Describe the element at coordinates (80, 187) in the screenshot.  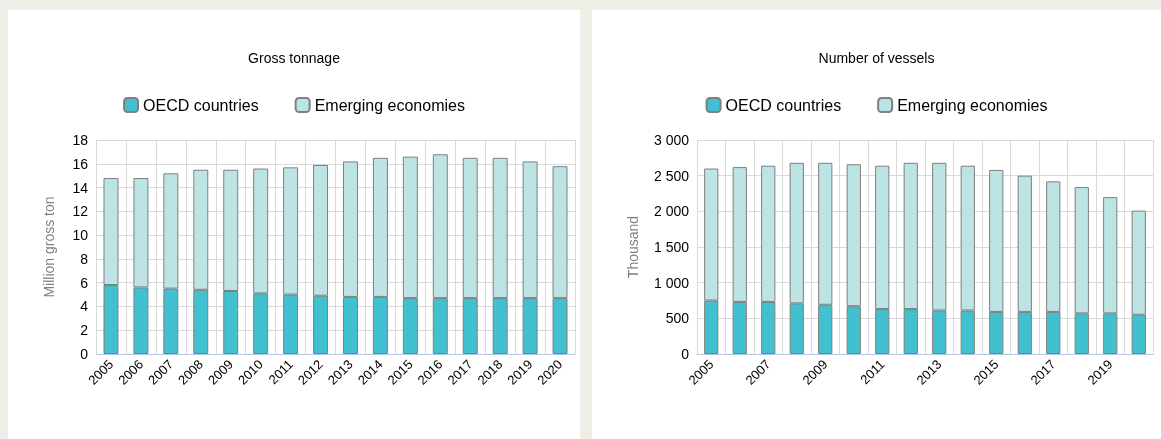
I see `y-tick-label: 14` at that location.